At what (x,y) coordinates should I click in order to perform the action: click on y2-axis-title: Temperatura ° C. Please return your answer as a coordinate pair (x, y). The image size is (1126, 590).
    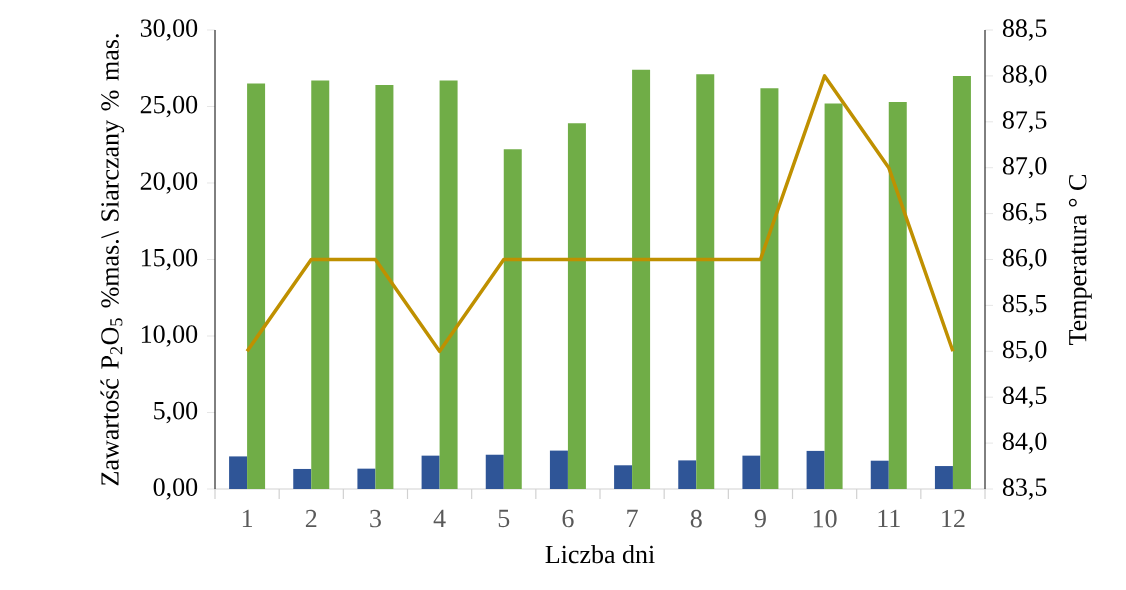
    Looking at the image, I should click on (1080, 260).